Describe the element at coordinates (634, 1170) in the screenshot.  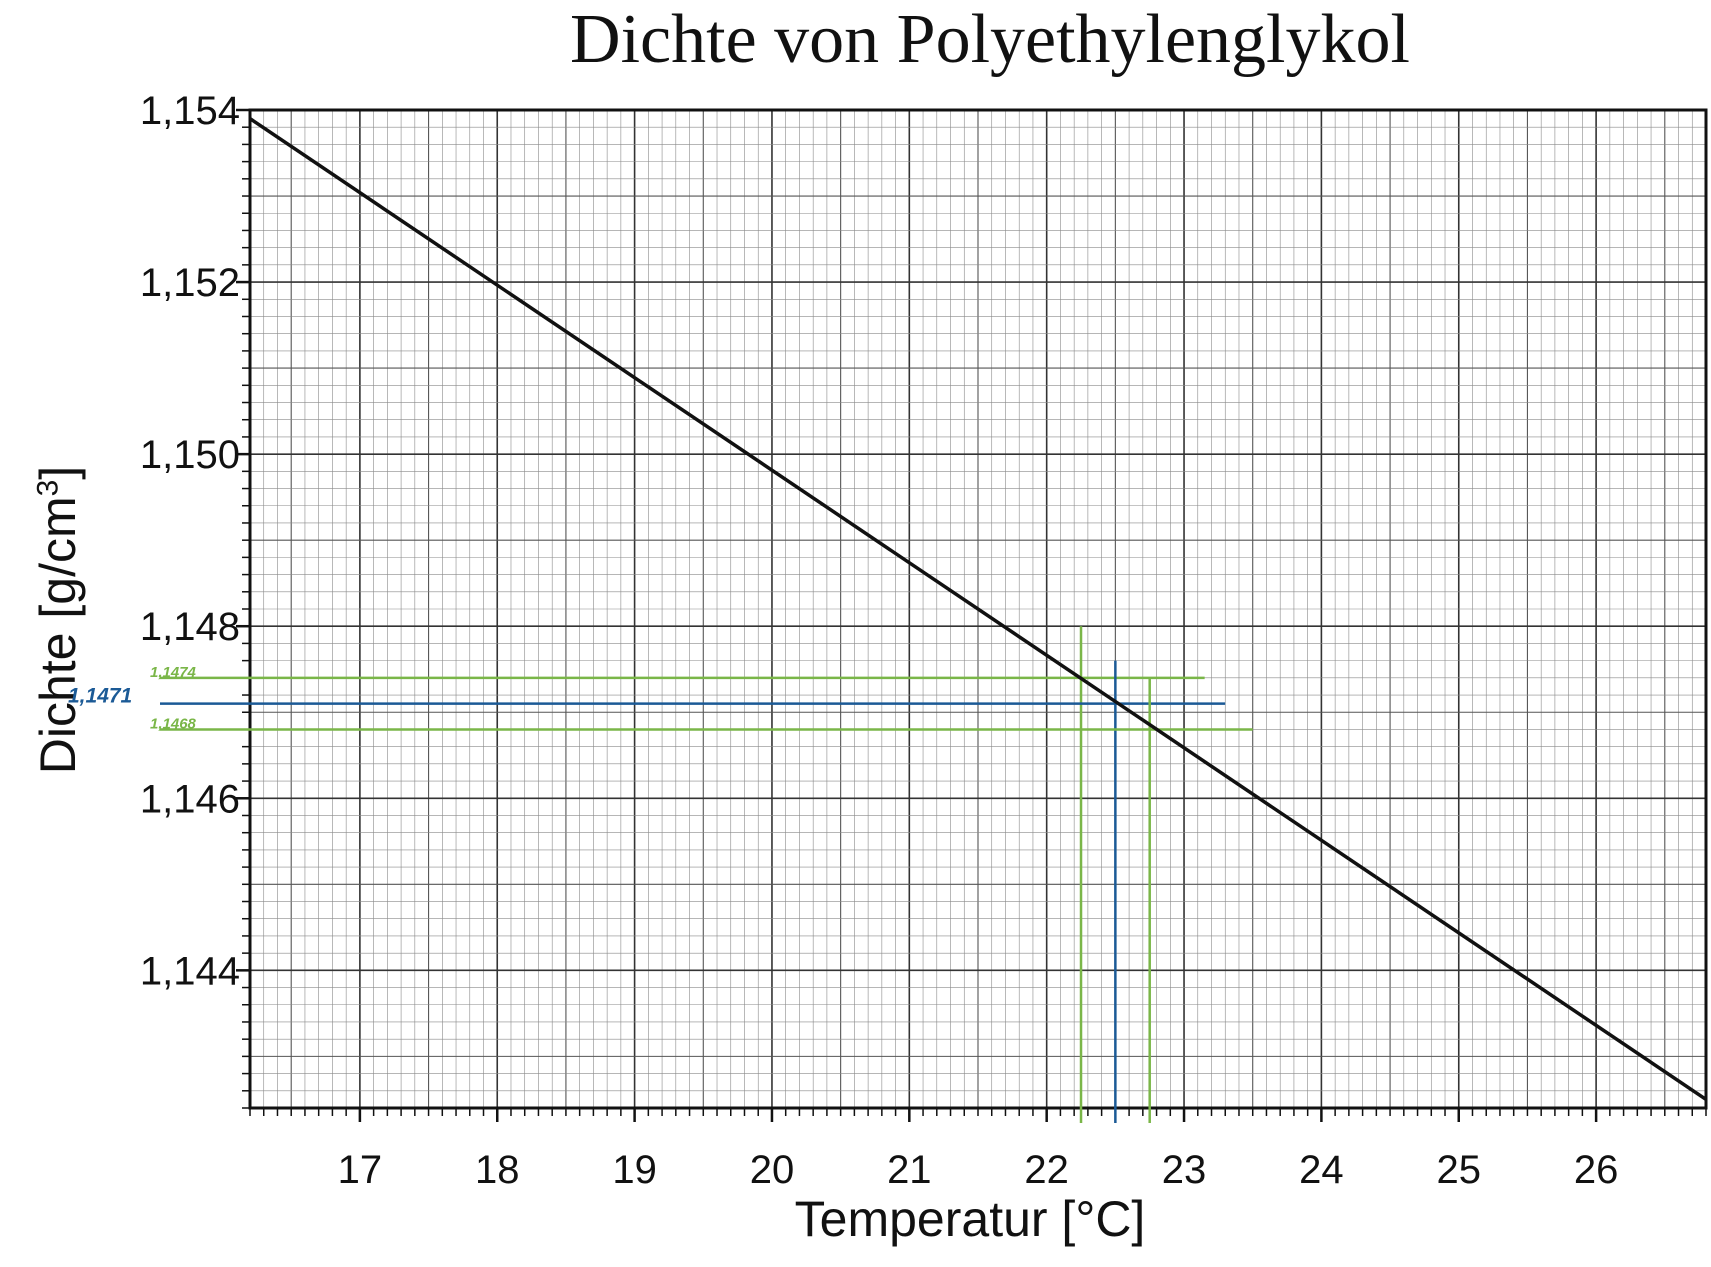
I see `x-tick-label: 19` at that location.